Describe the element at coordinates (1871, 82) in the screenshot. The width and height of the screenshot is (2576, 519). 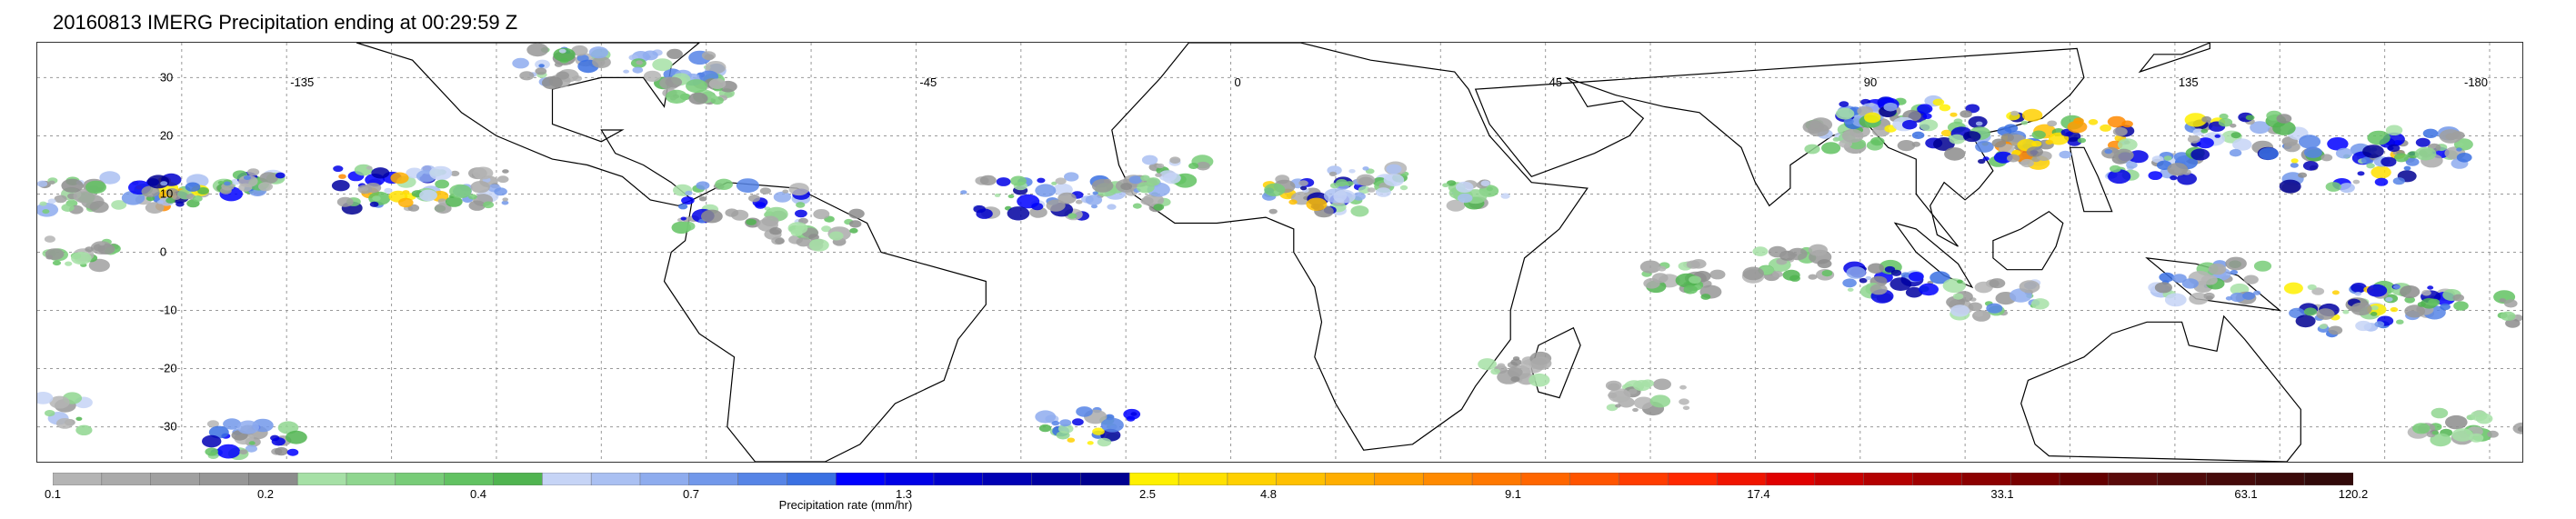
I see `lon-tick-label: 90` at that location.